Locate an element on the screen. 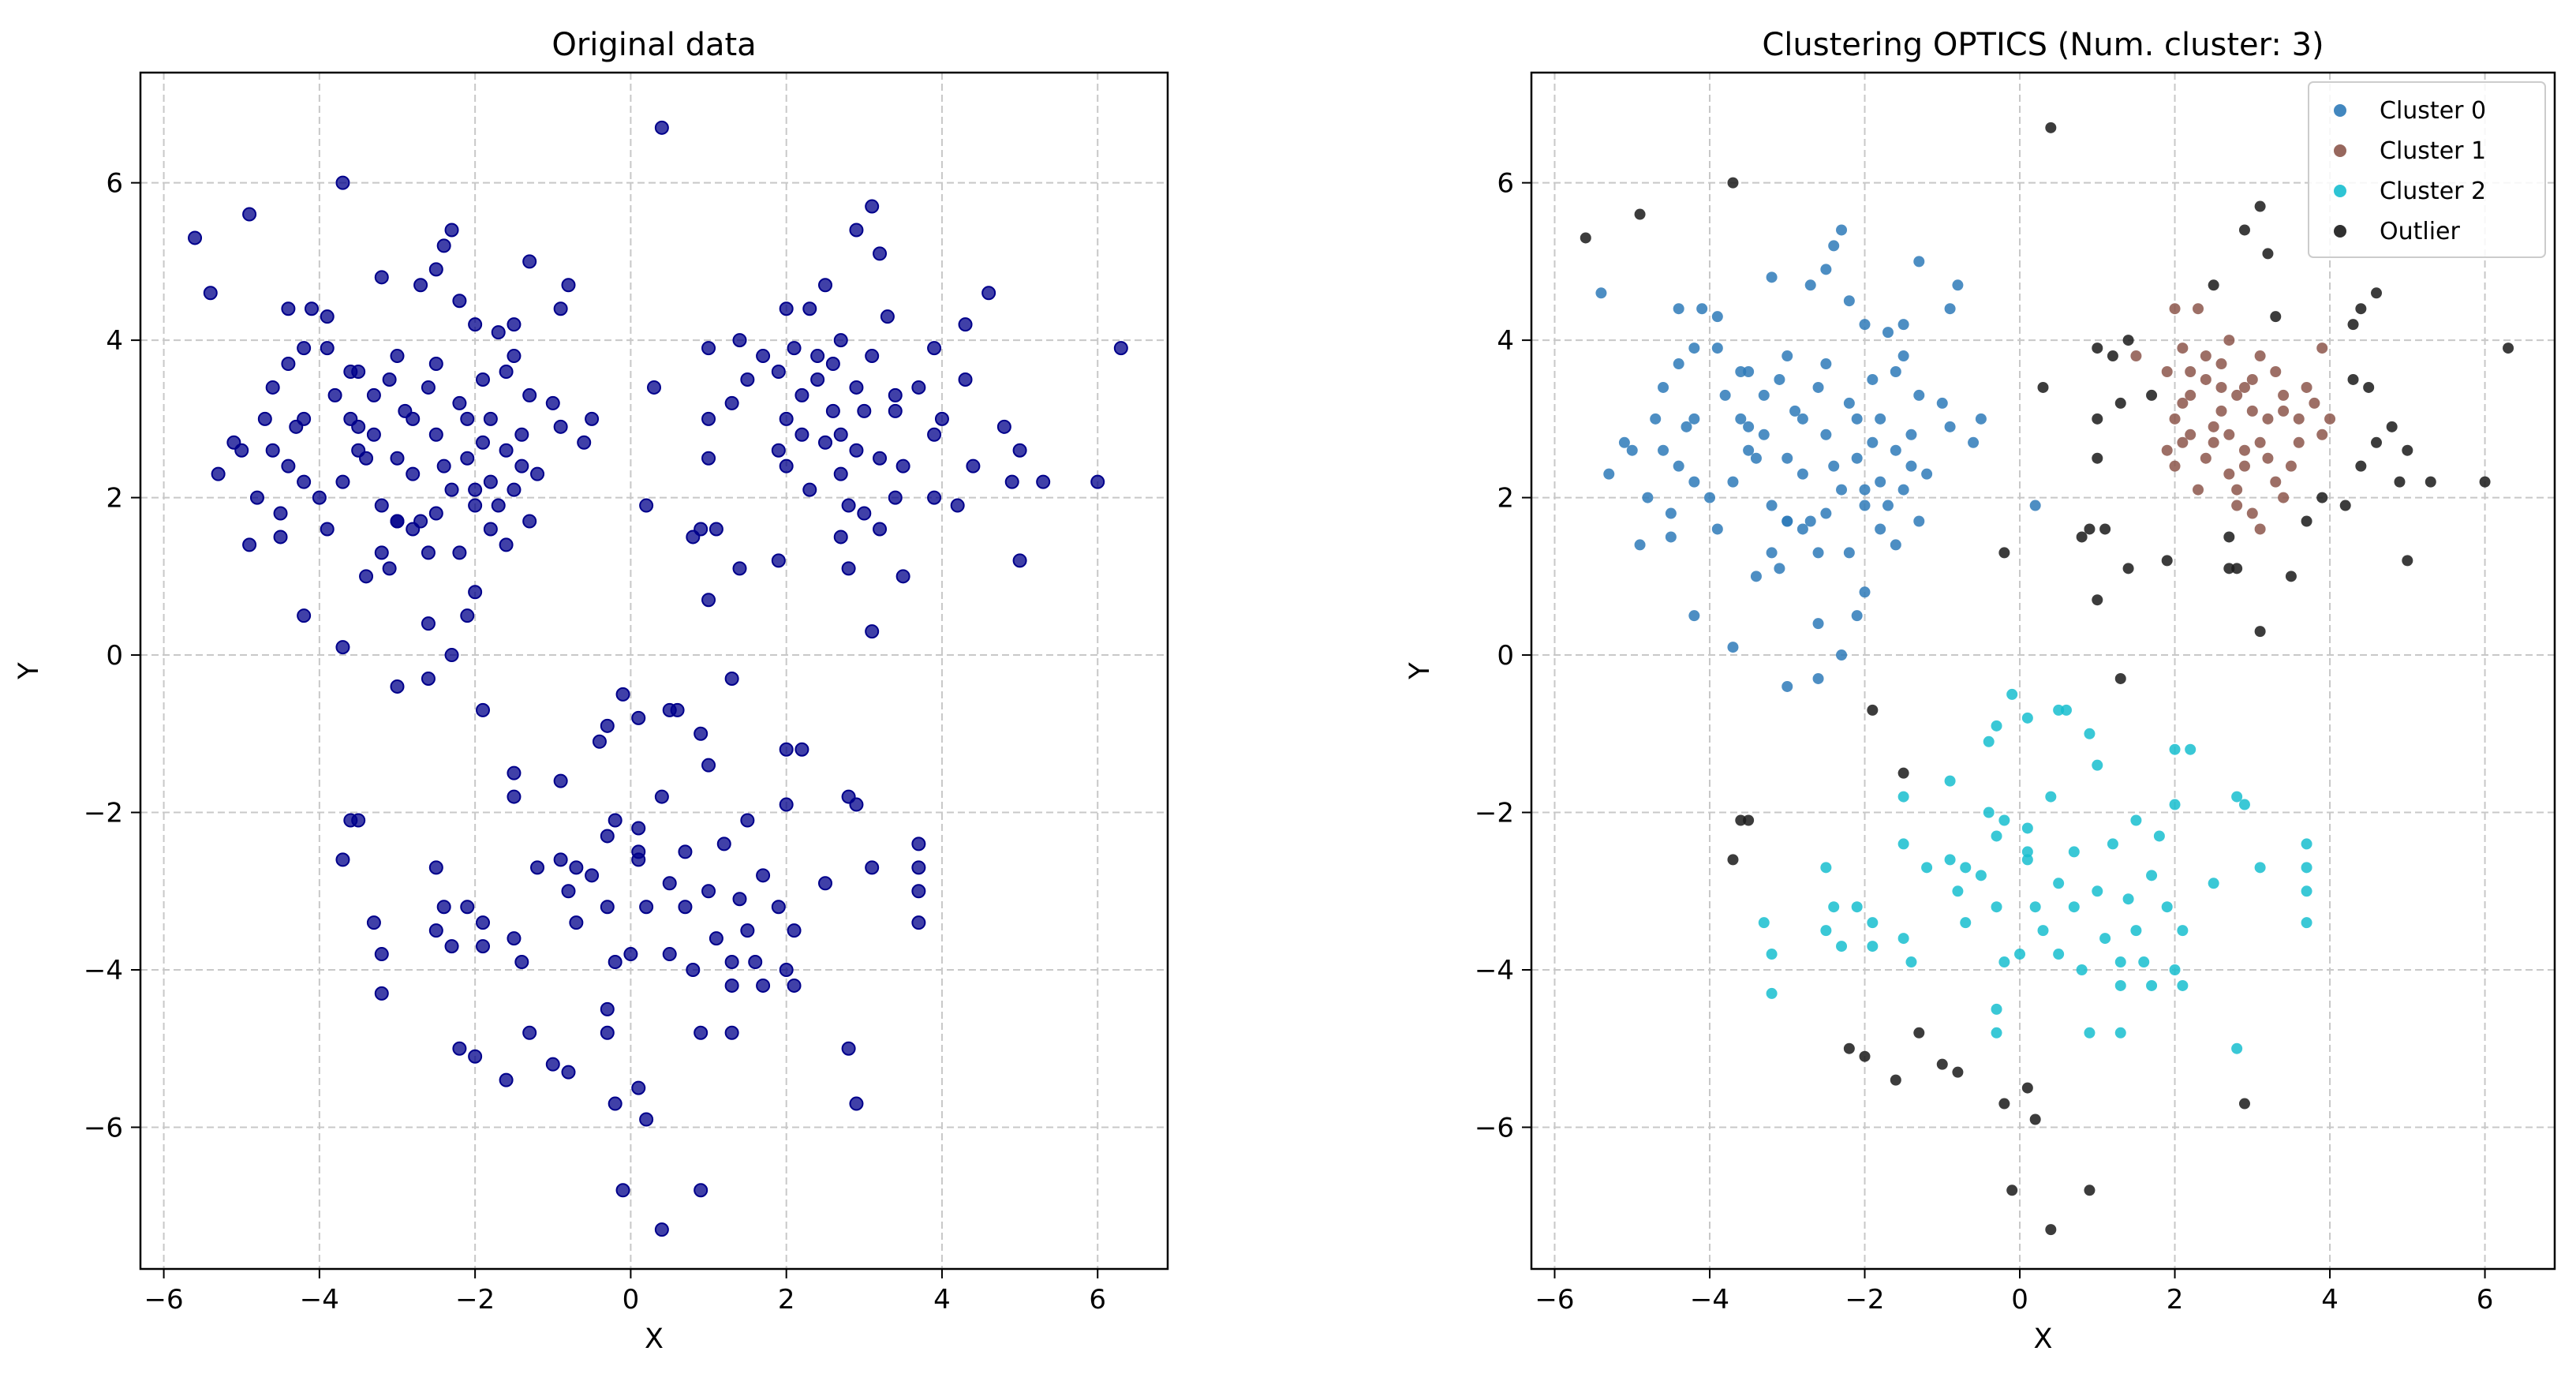  x-tick-label: −2 is located at coordinates (475, 1300).